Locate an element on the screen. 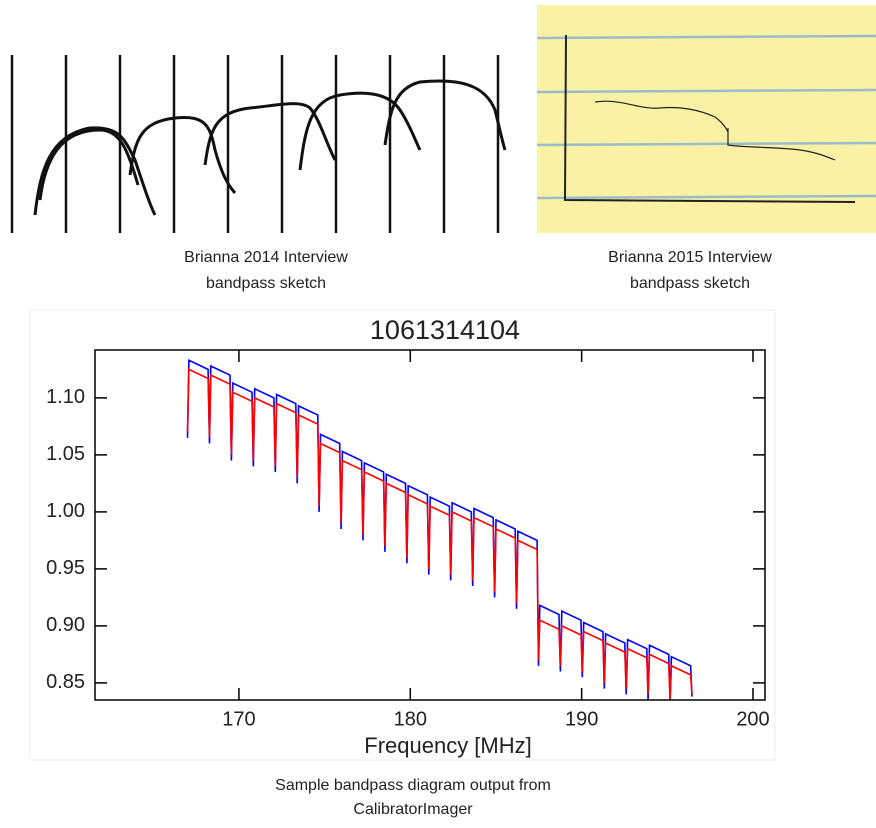  sketch-2014 is located at coordinates (266, 144).